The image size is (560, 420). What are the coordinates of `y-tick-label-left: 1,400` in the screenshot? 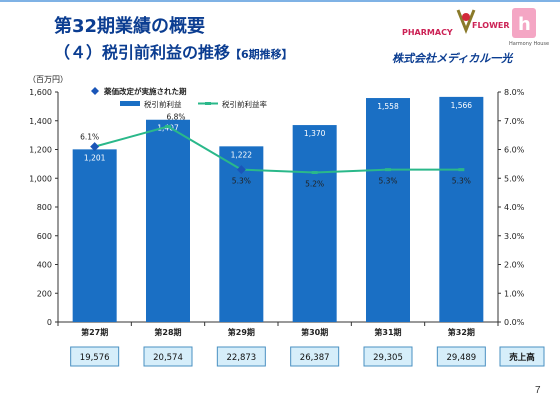 It's located at (40, 121).